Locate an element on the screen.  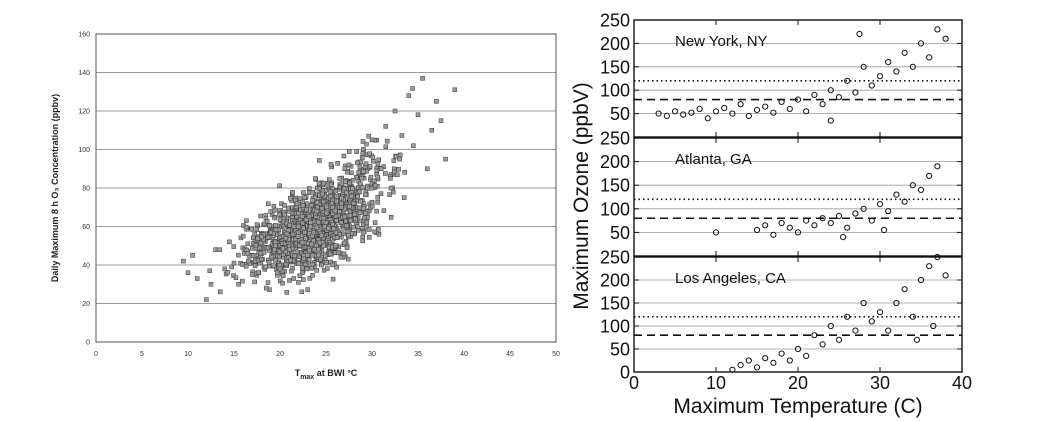
panel-title: Atlanta, GA is located at coordinates (713, 159).